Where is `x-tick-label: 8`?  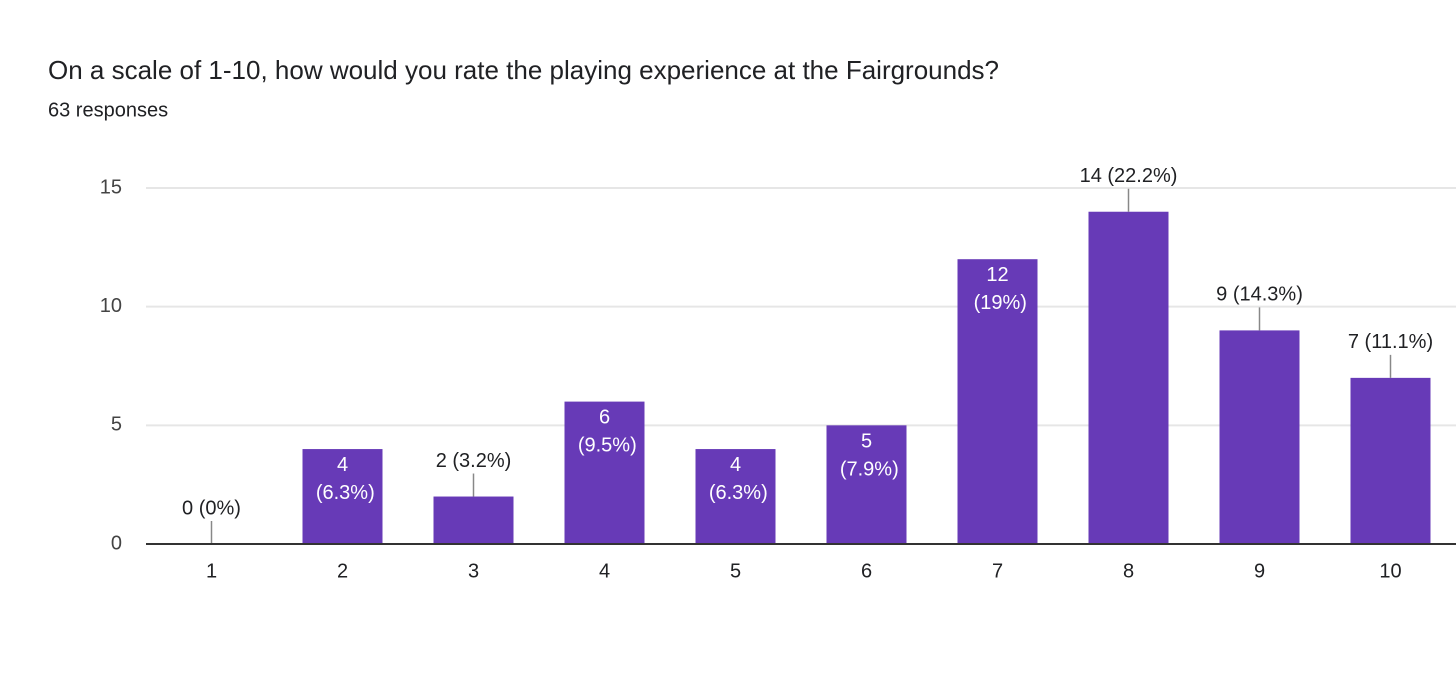 x-tick-label: 8 is located at coordinates (1128, 571).